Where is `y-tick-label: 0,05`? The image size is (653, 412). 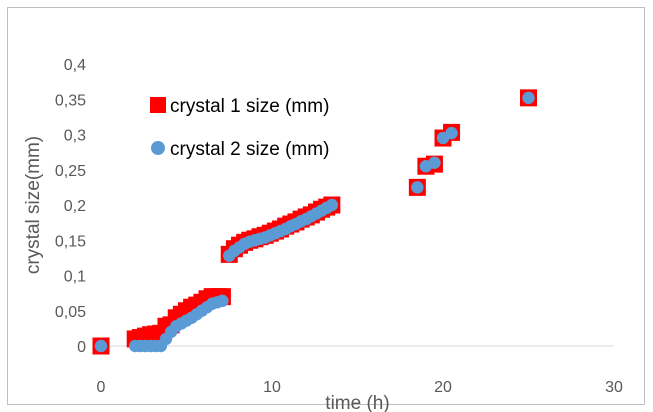
y-tick-label: 0,05 is located at coordinates (70, 312).